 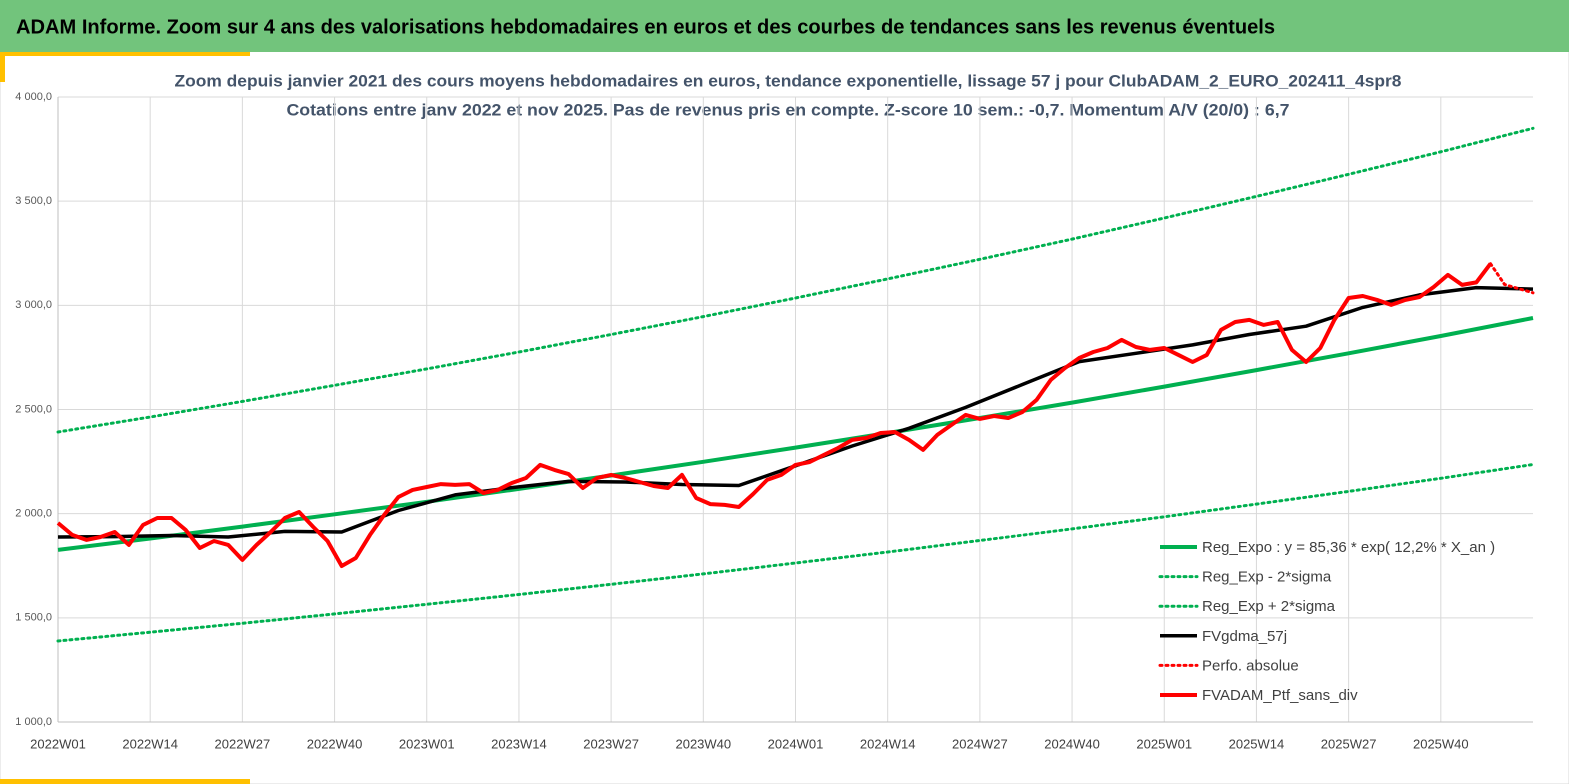 I want to click on series-line, so click(x=1512, y=278).